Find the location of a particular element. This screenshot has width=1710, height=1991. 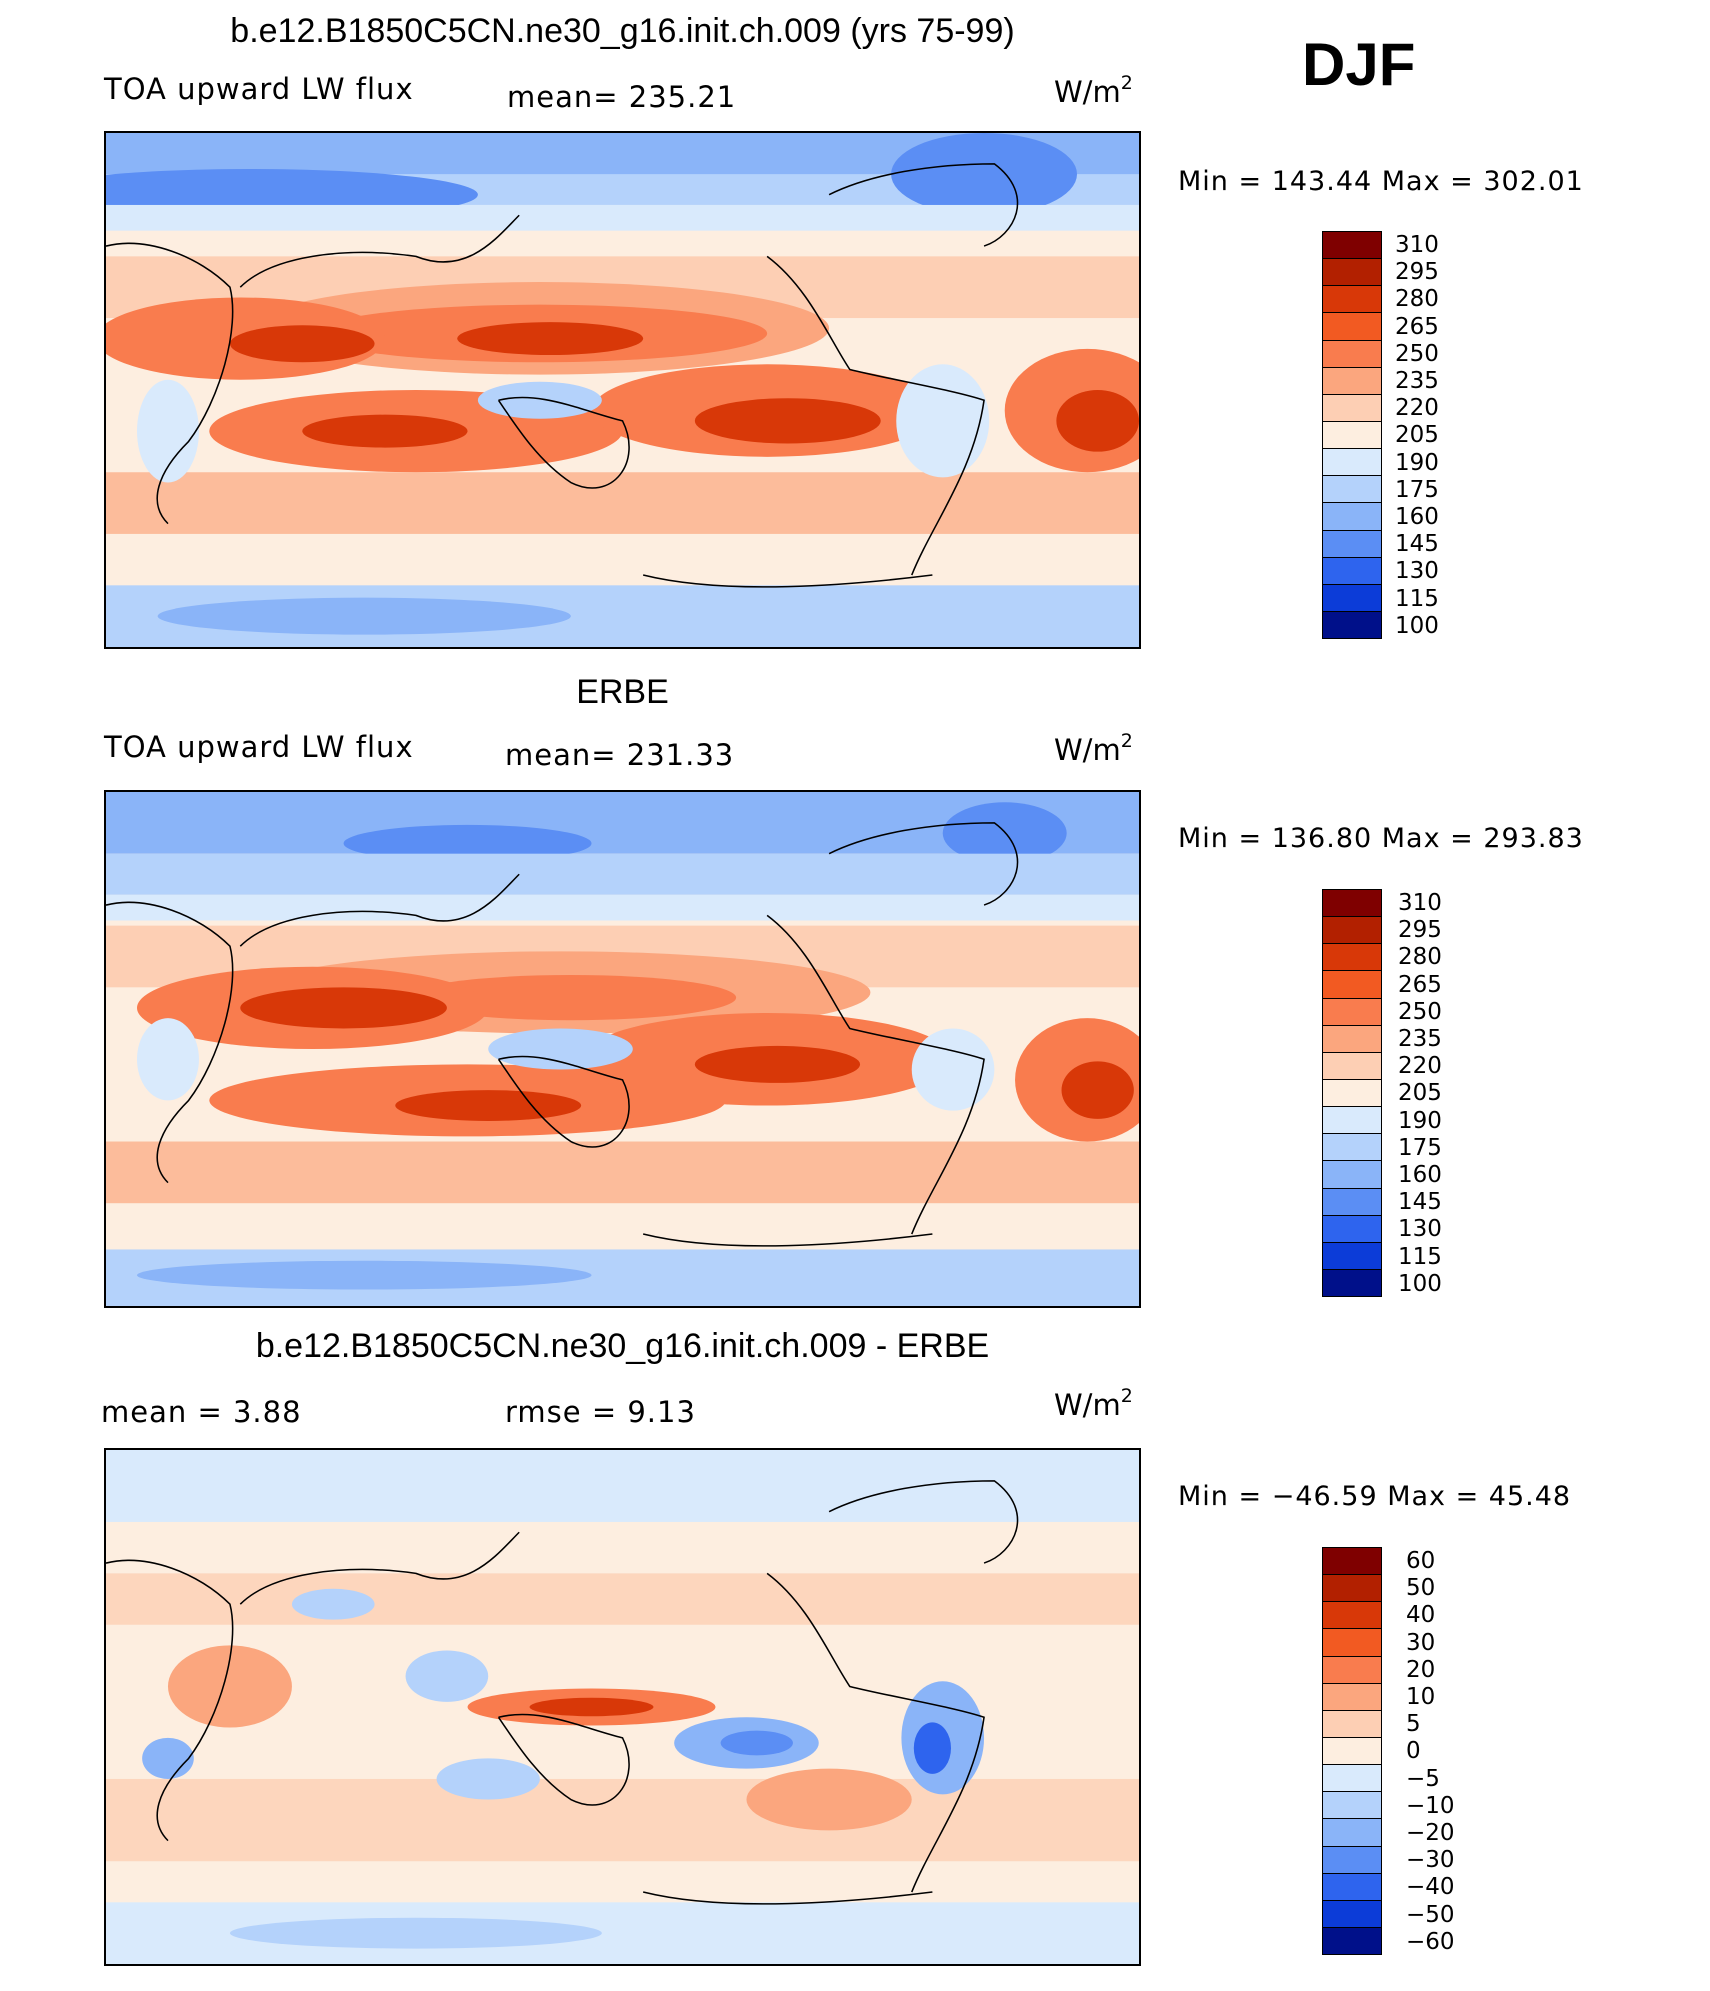

panel1-colorbar-tick-label: 115 is located at coordinates (1417, 598).